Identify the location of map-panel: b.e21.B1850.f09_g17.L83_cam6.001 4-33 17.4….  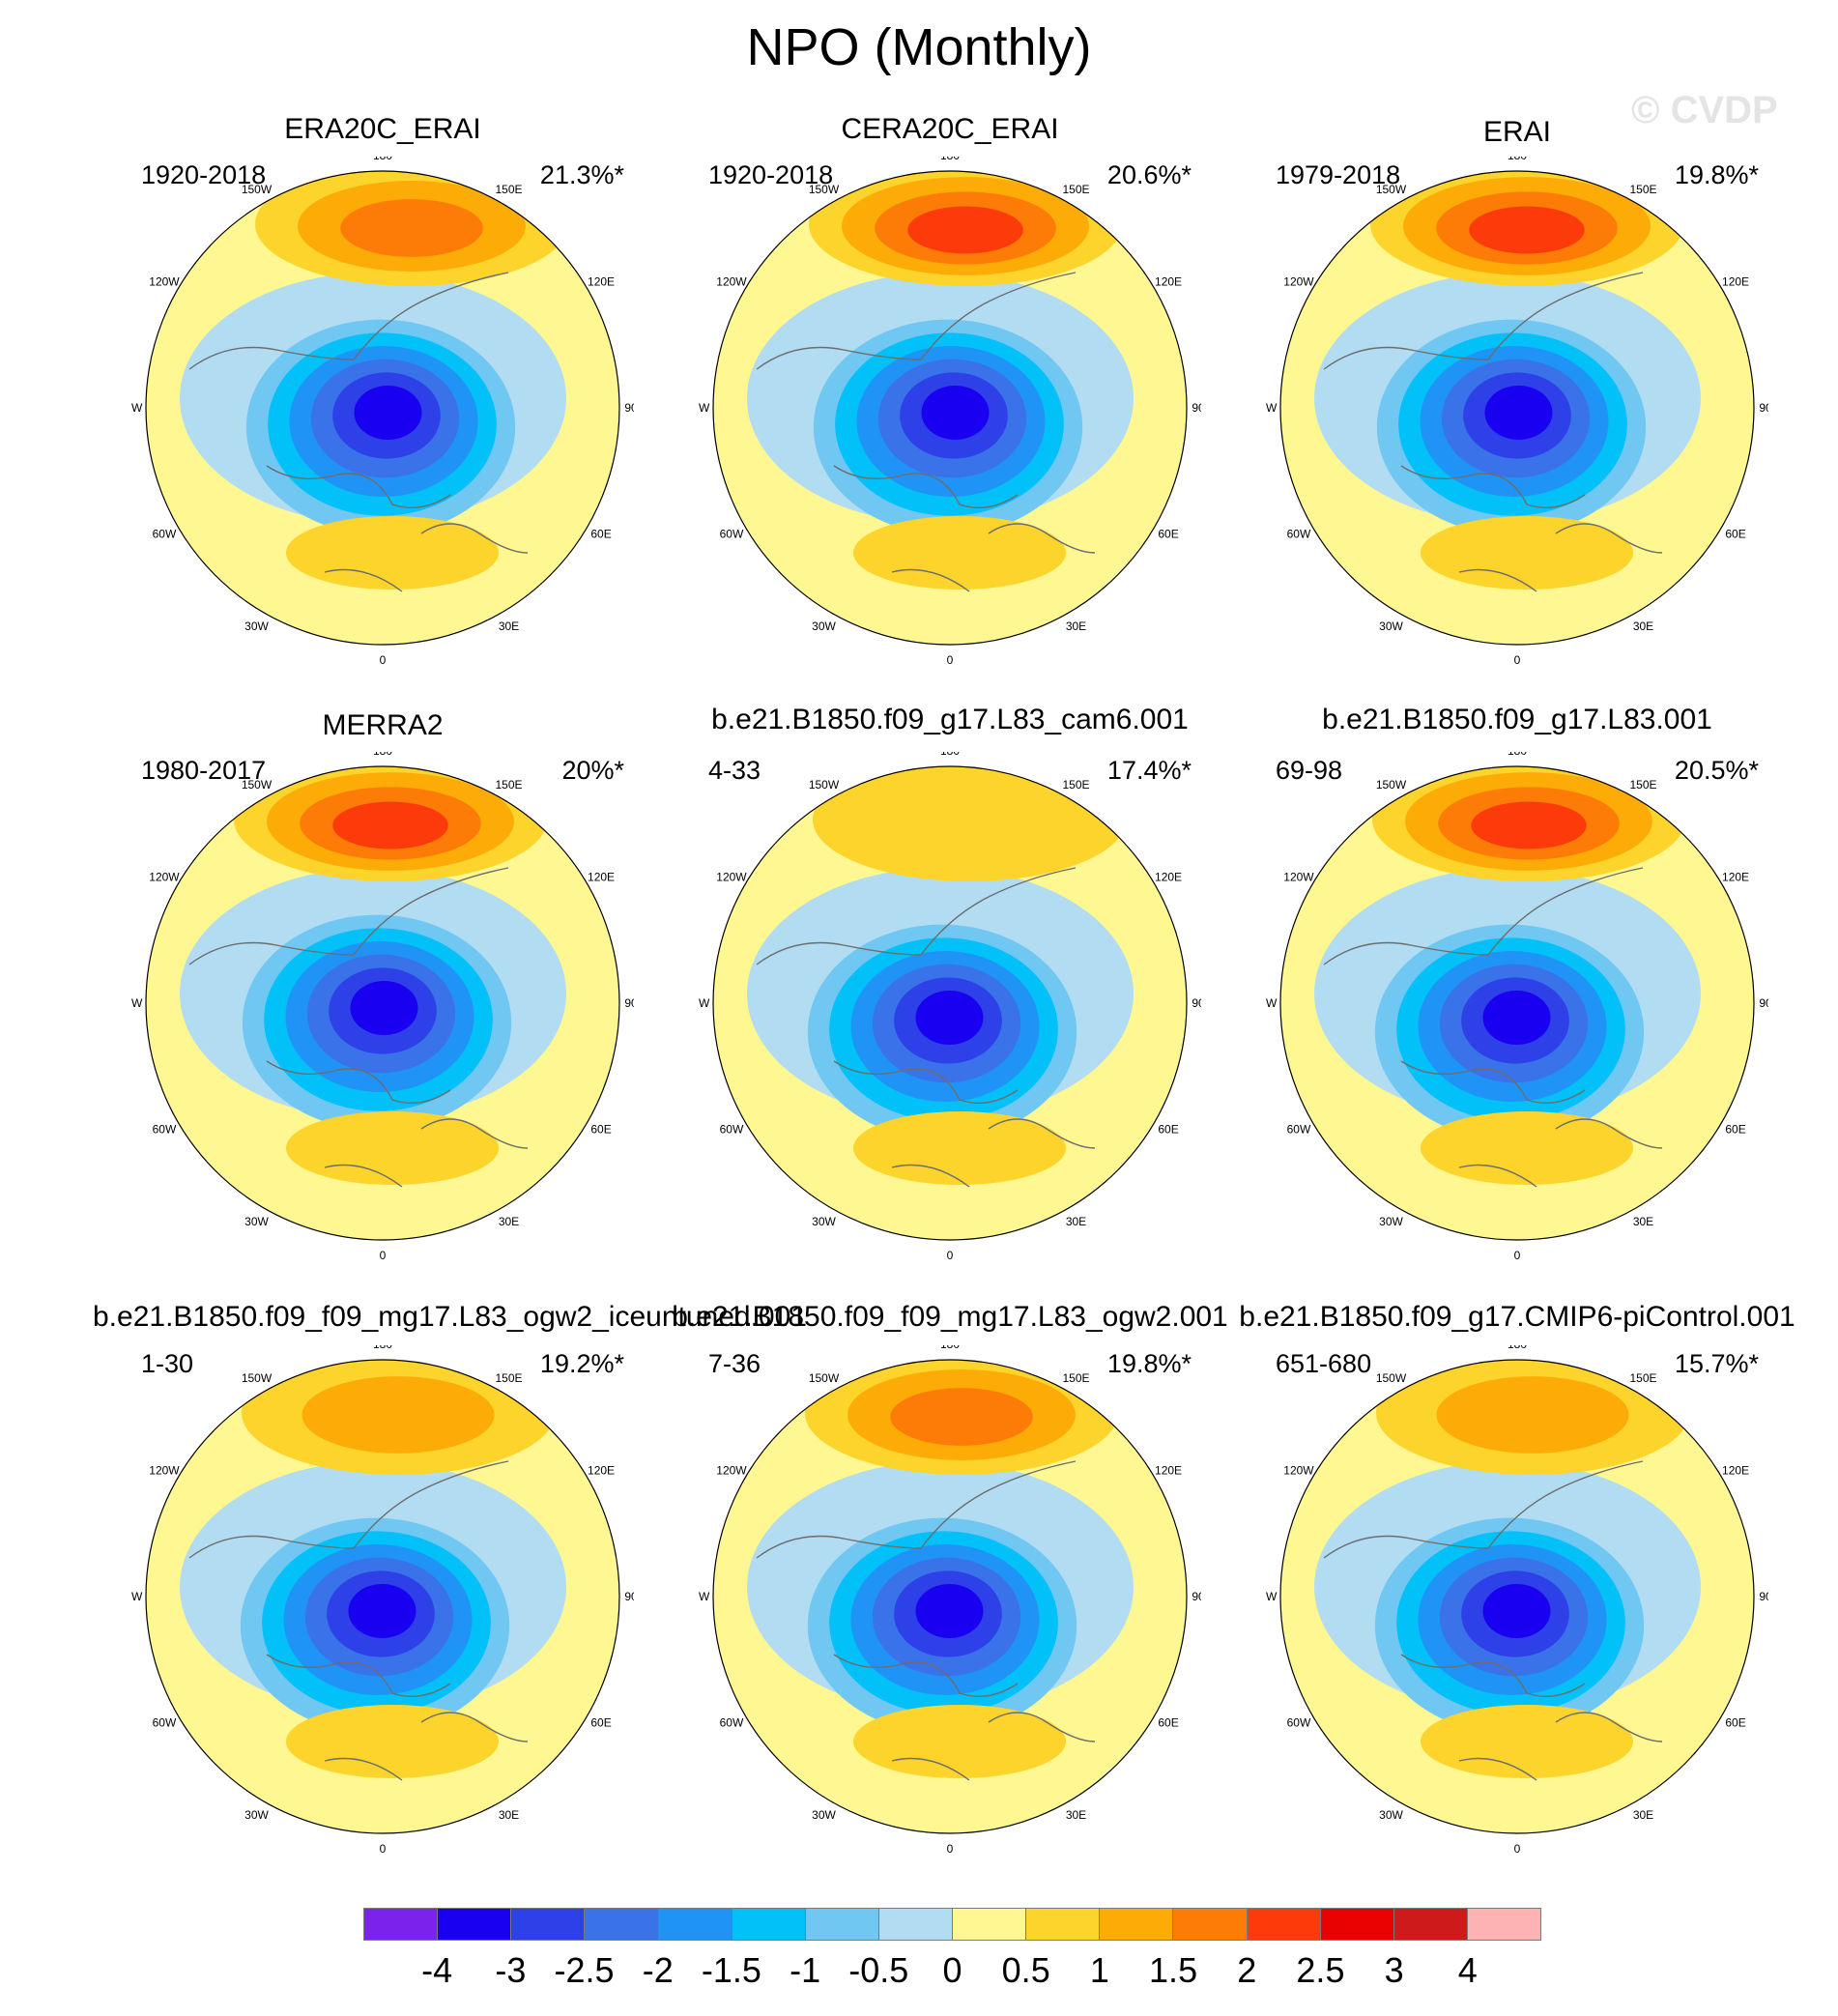
(950, 1013).